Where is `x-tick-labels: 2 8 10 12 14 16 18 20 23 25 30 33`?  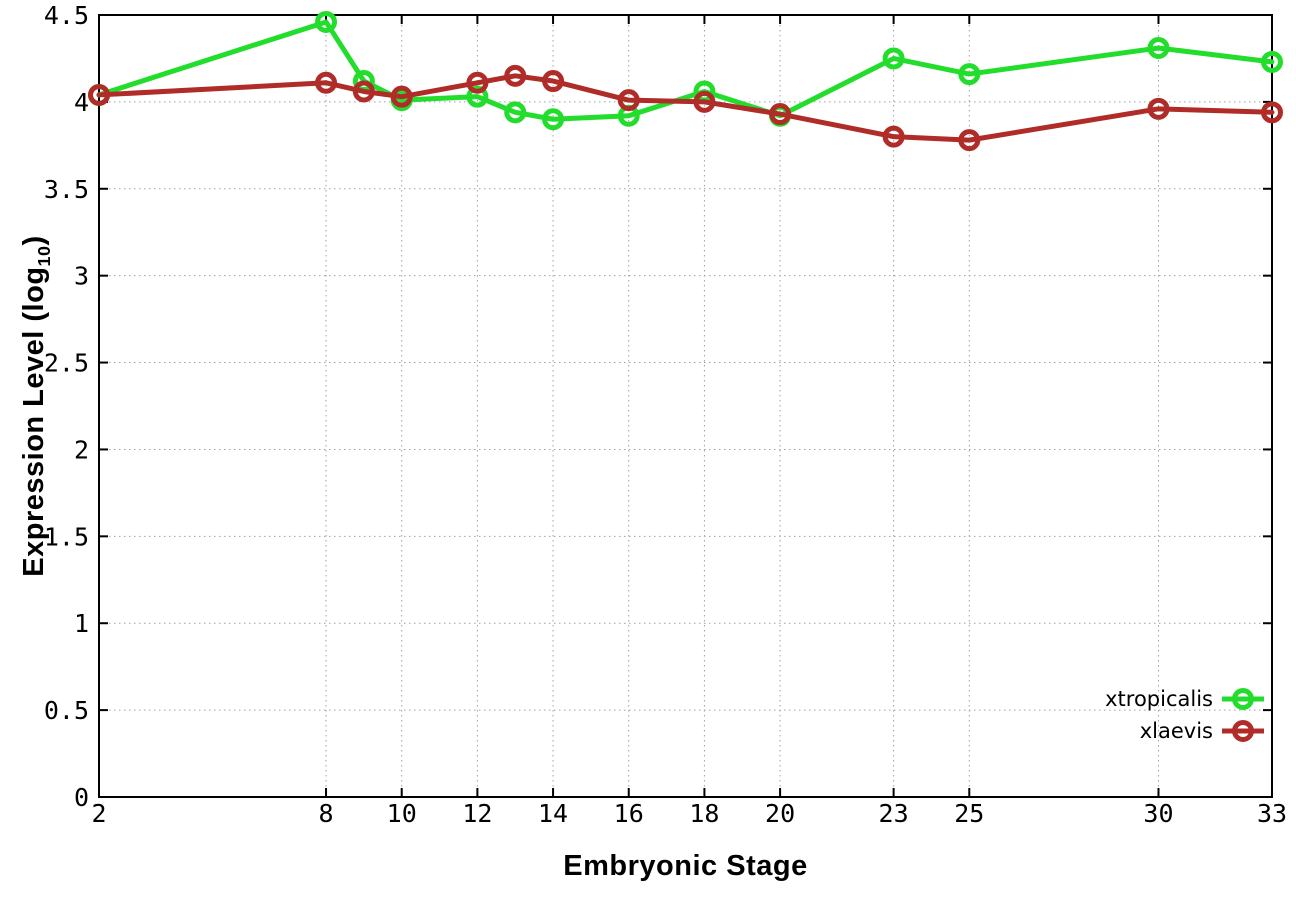 x-tick-labels: 2 8 10 12 14 16 18 20 23 25 30 33 is located at coordinates (689, 813).